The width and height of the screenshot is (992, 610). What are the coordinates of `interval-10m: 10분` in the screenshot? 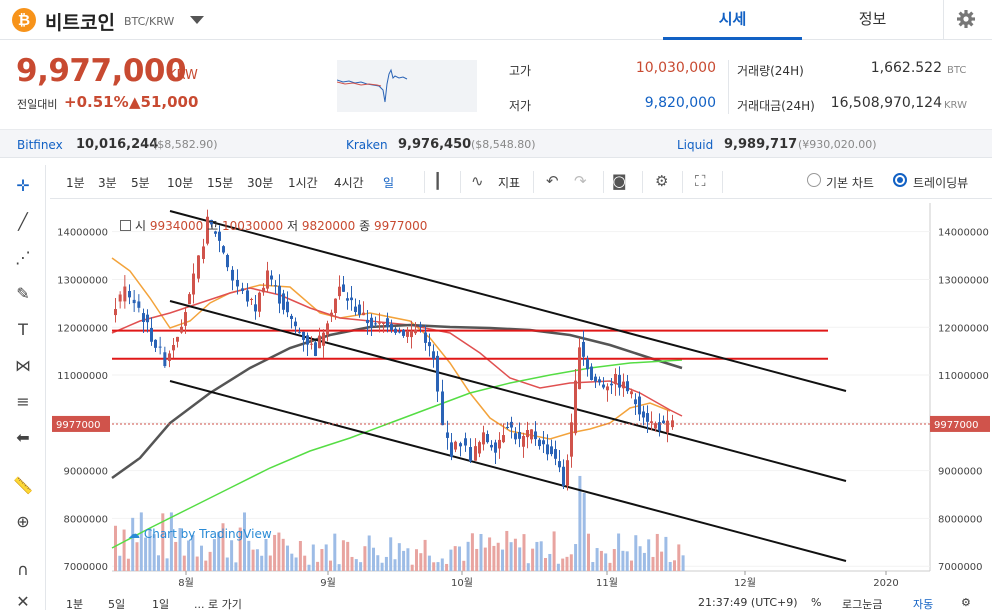 It's located at (180, 183).